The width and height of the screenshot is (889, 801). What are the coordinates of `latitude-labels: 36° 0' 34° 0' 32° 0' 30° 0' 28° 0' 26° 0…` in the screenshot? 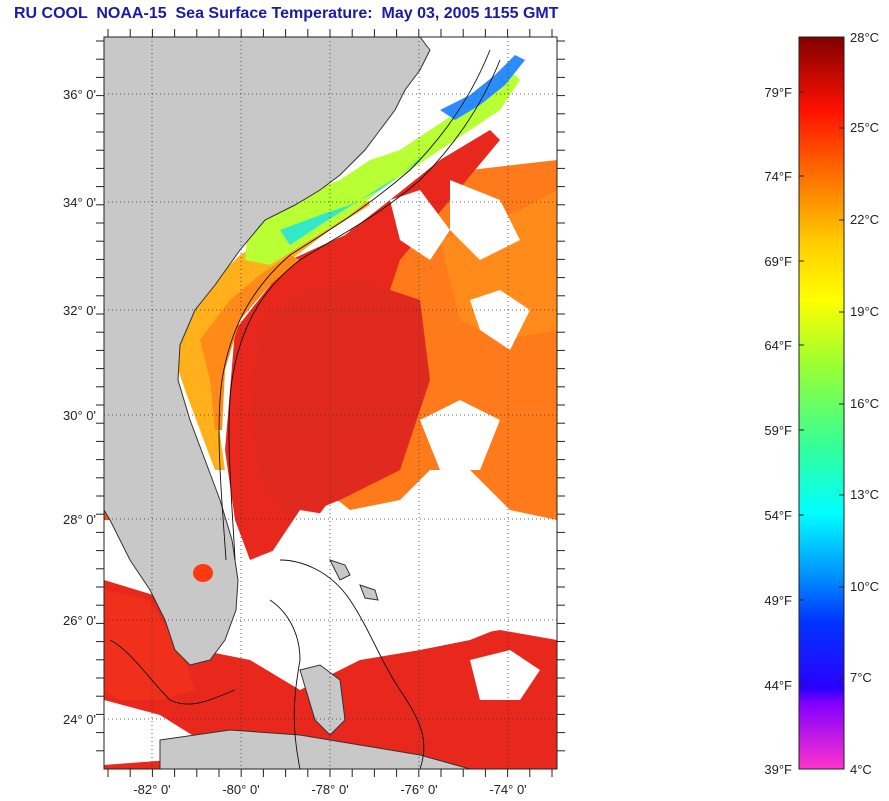 It's located at (79, 407).